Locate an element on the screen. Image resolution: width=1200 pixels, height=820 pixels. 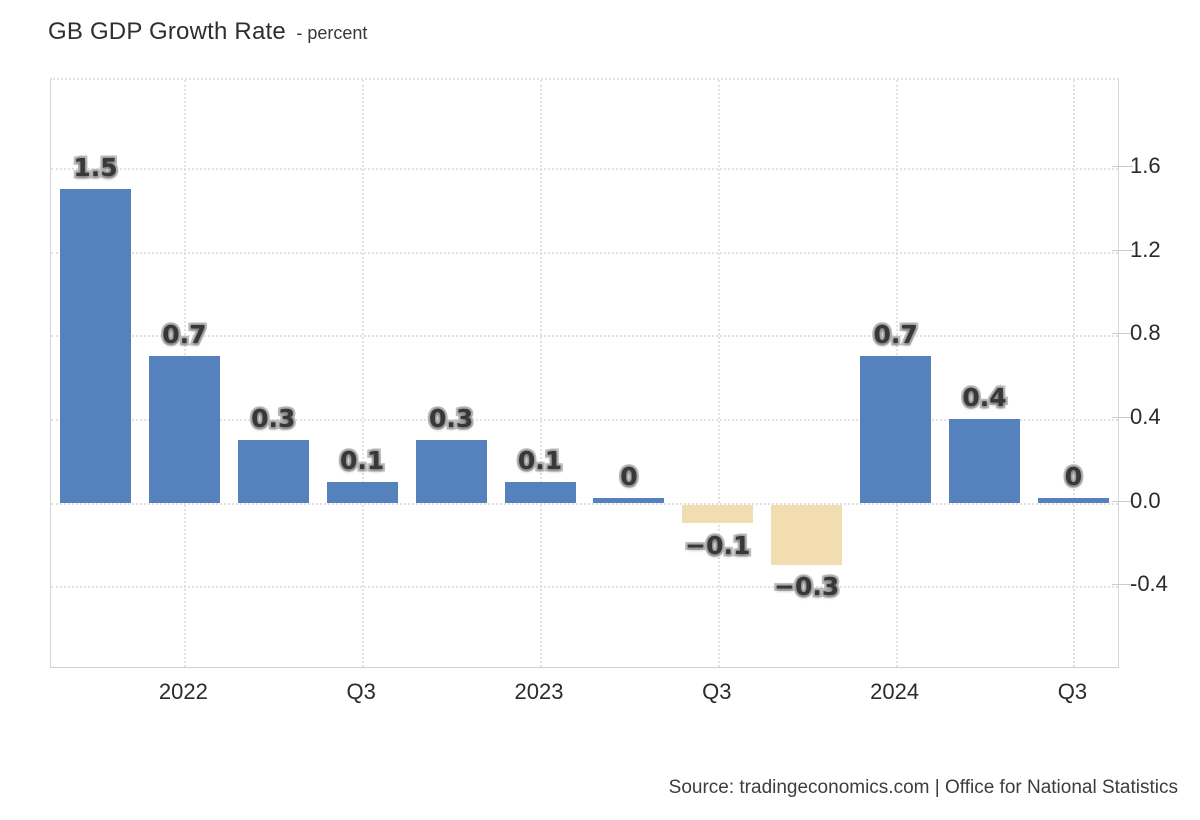
chart-title: GB GDP Growth Rate is located at coordinates (167, 31).